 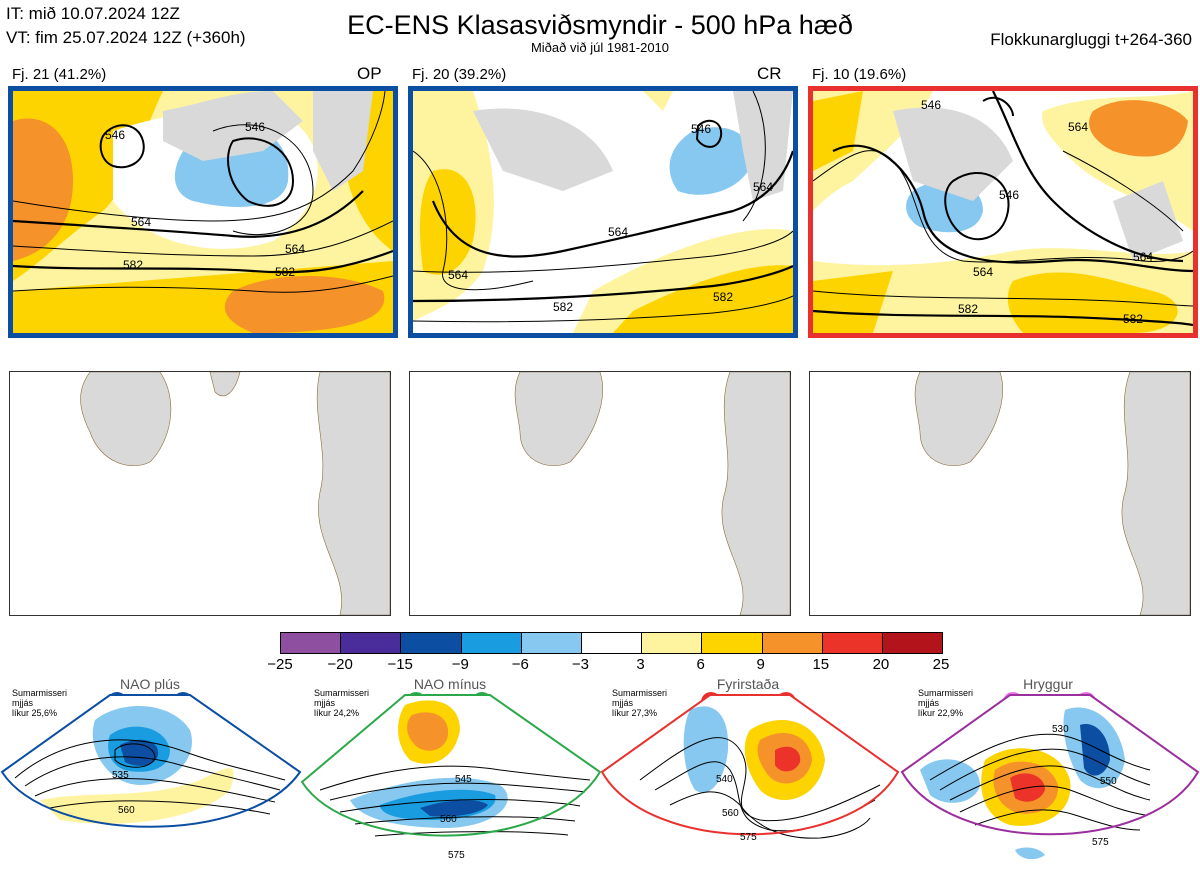 I want to click on colorbar-tick-label: 25, so click(x=941, y=664).